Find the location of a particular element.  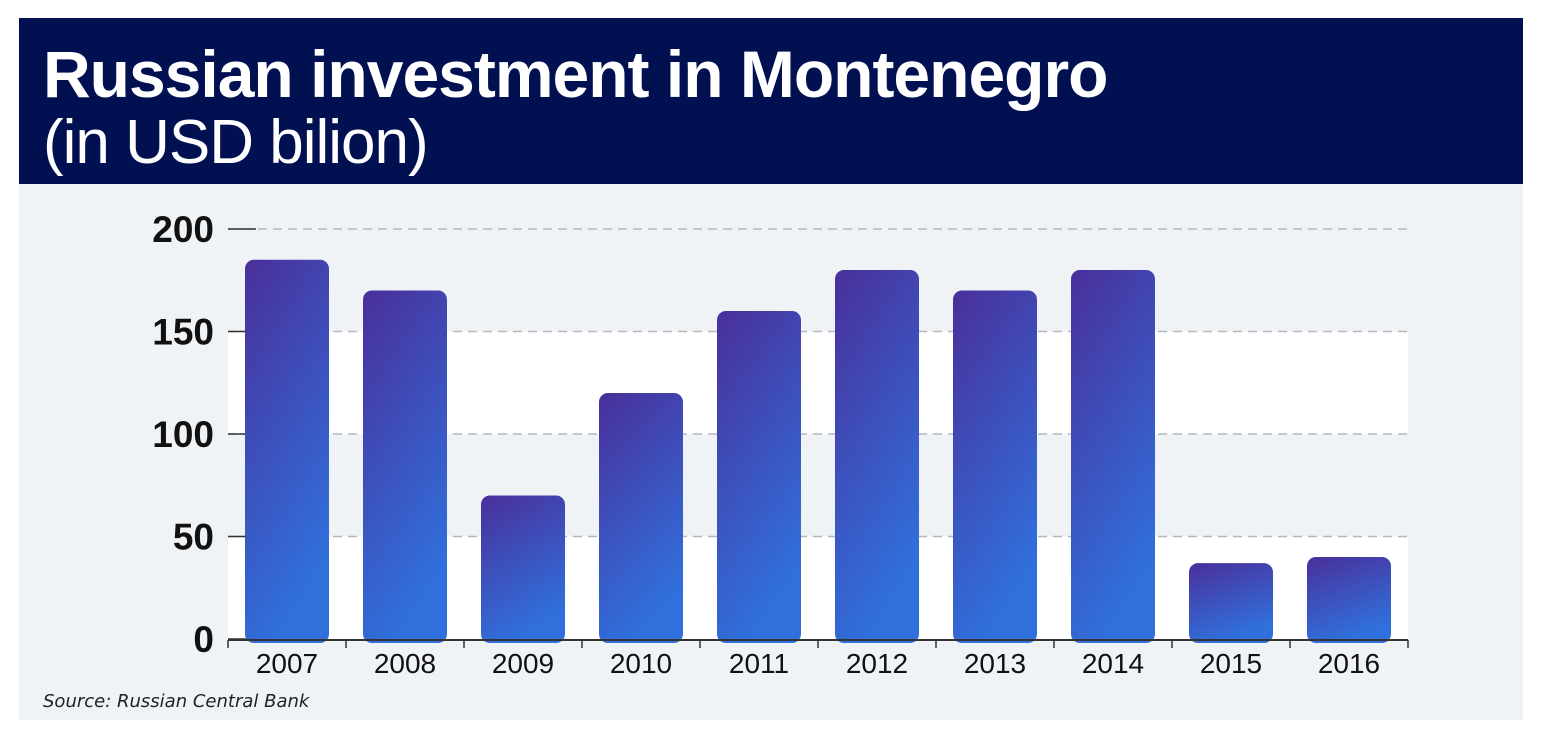

y-tick-label: 0 is located at coordinates (203, 639).